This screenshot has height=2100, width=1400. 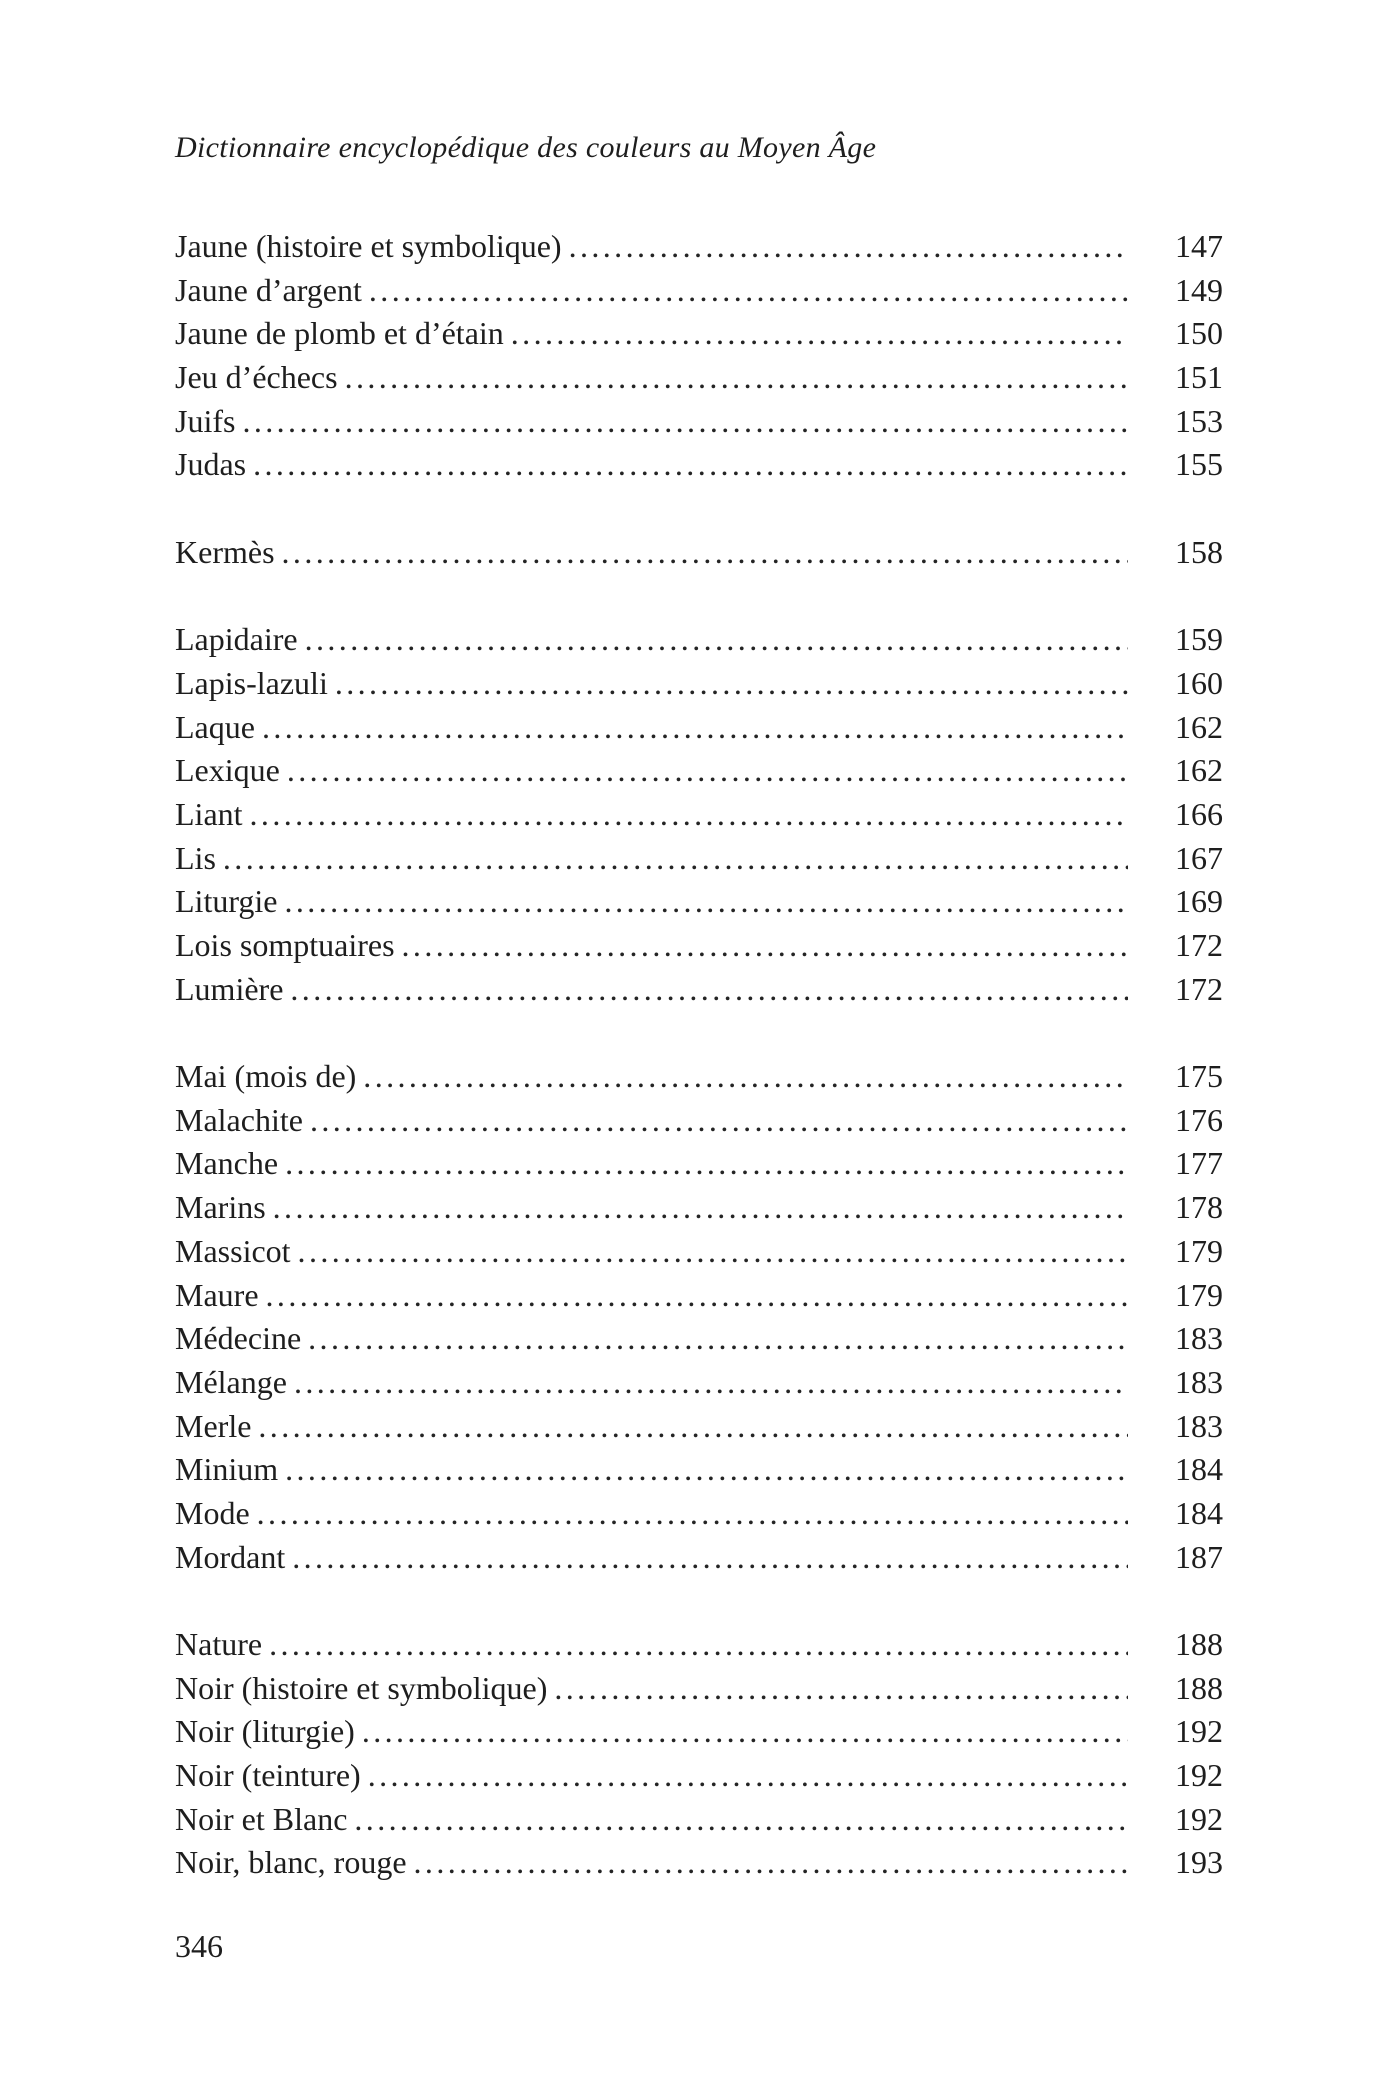 What do you see at coordinates (1199, 813) in the screenshot?
I see `toc-entry-page: 166` at bounding box center [1199, 813].